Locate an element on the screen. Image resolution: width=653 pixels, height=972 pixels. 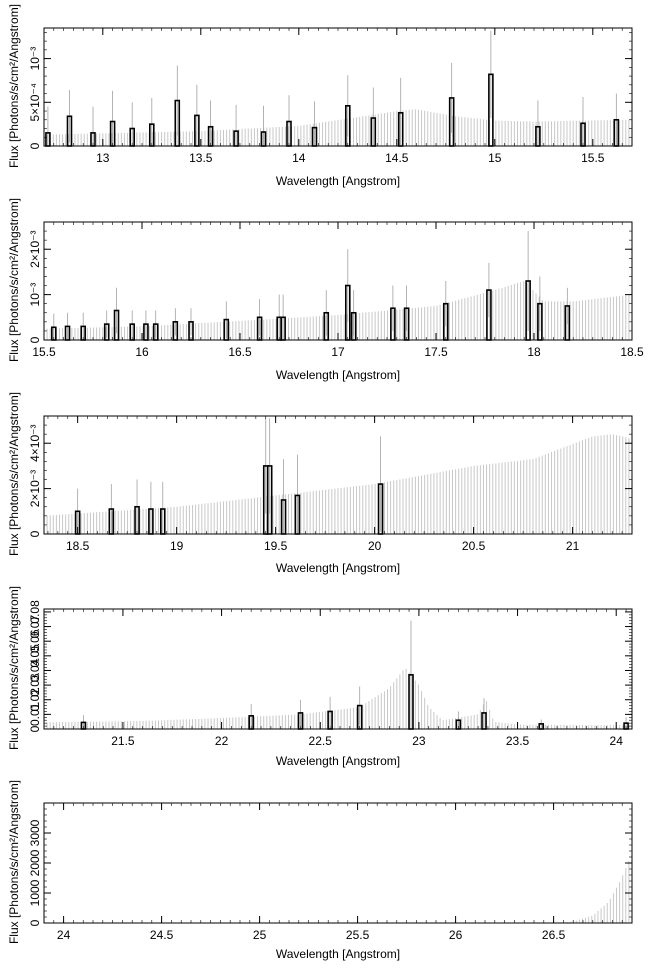
panel-4-x-axis: 21.5 22 22.5 23 23.5 24 is located at coordinates (335, 678).